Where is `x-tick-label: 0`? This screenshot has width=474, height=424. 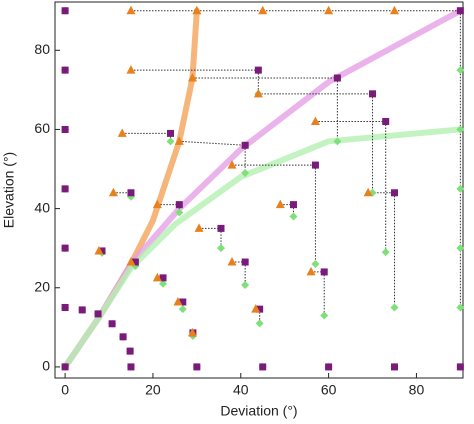 x-tick-label: 0 is located at coordinates (65, 390).